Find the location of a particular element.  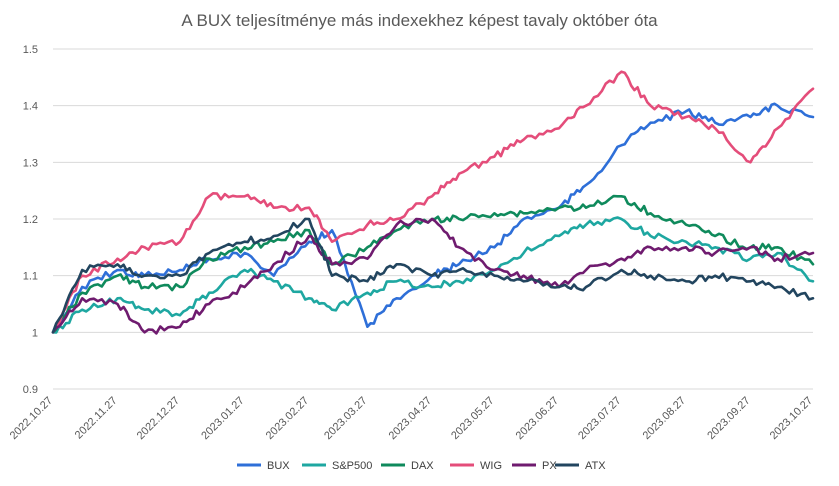

y-tick-label: 1.1 is located at coordinates (30, 277).